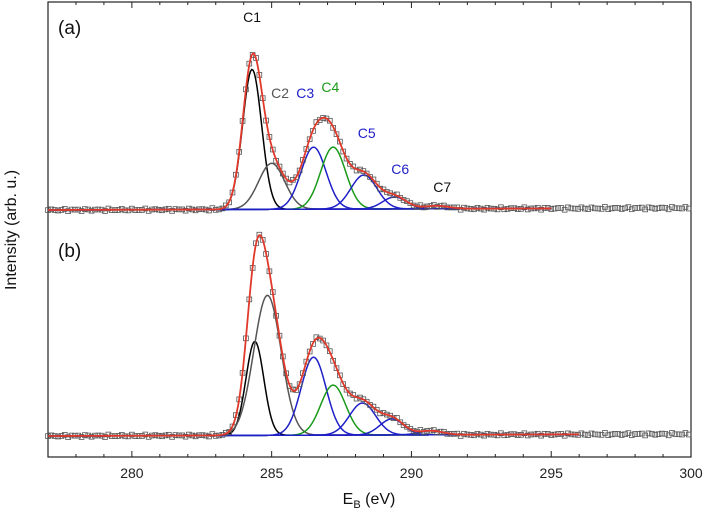 This screenshot has width=707, height=514. Describe the element at coordinates (400, 169) in the screenshot. I see `peak-label-C6: C6` at that location.